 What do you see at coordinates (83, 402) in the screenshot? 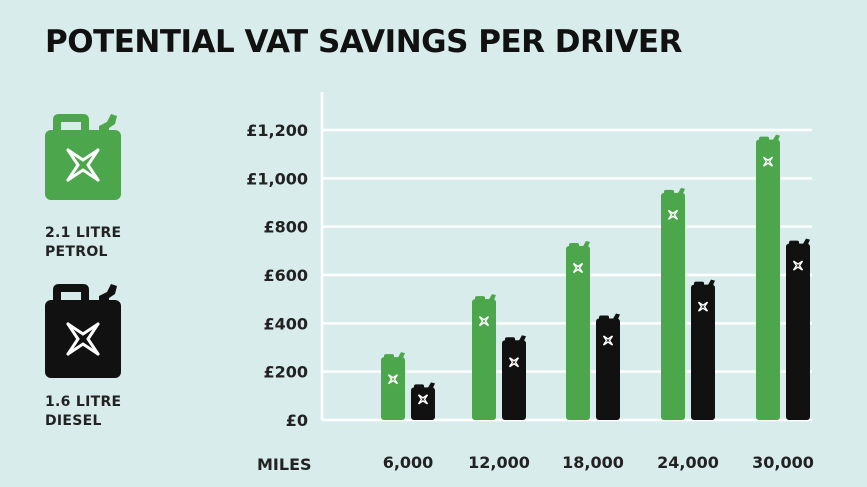
I see `legend-diesel-line1: 1.6 LITRE` at bounding box center [83, 402].